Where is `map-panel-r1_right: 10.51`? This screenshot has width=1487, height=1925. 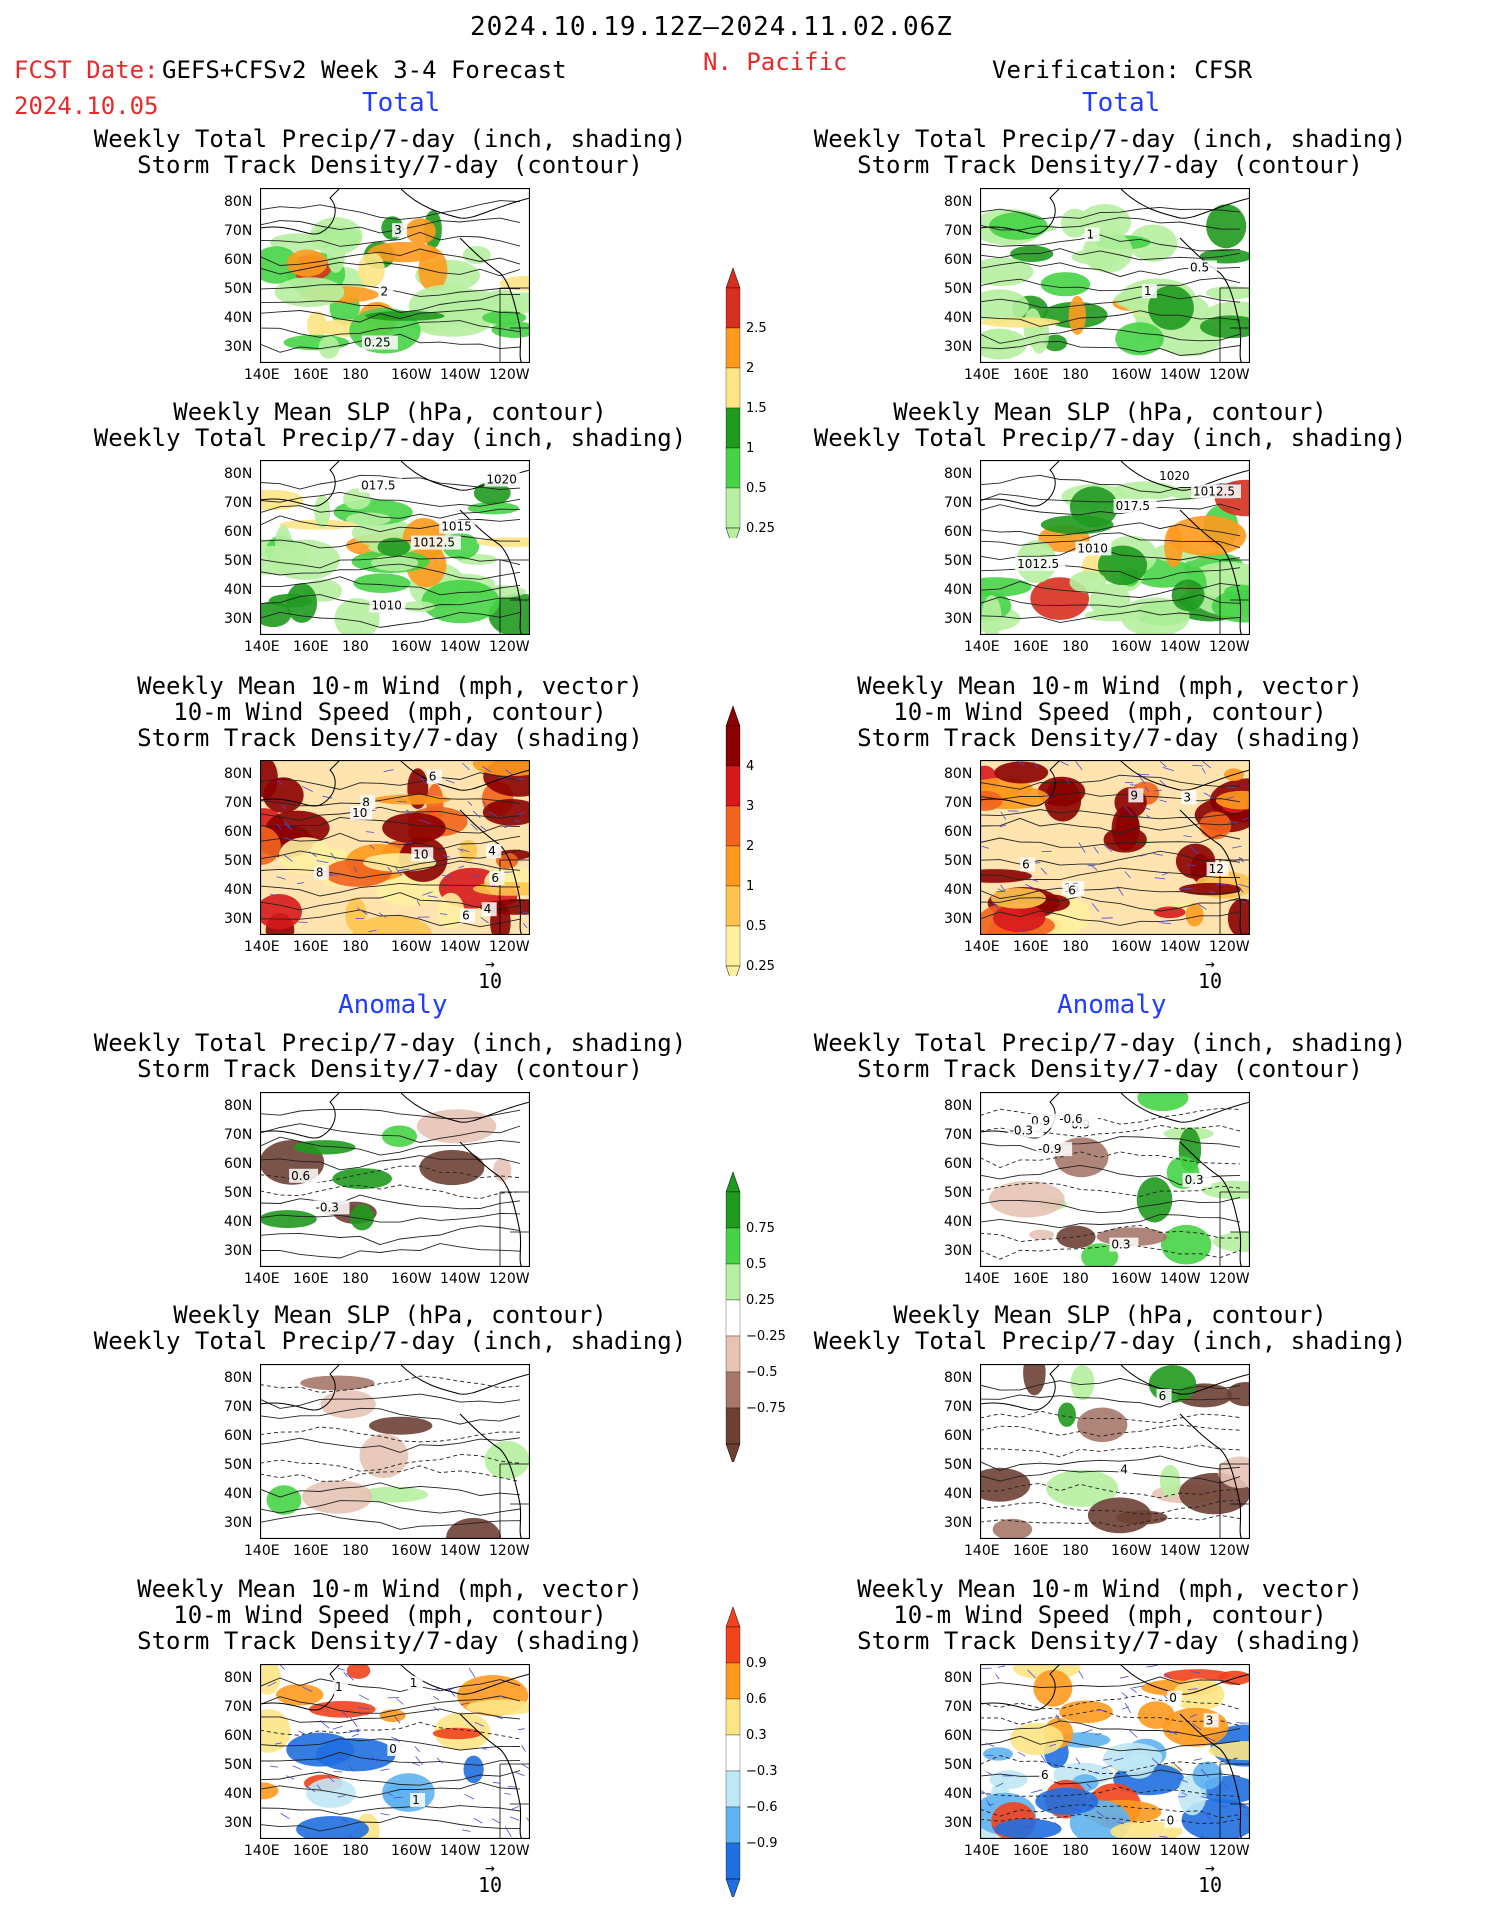
map-panel-r1_right: 10.51 is located at coordinates (1115, 275).